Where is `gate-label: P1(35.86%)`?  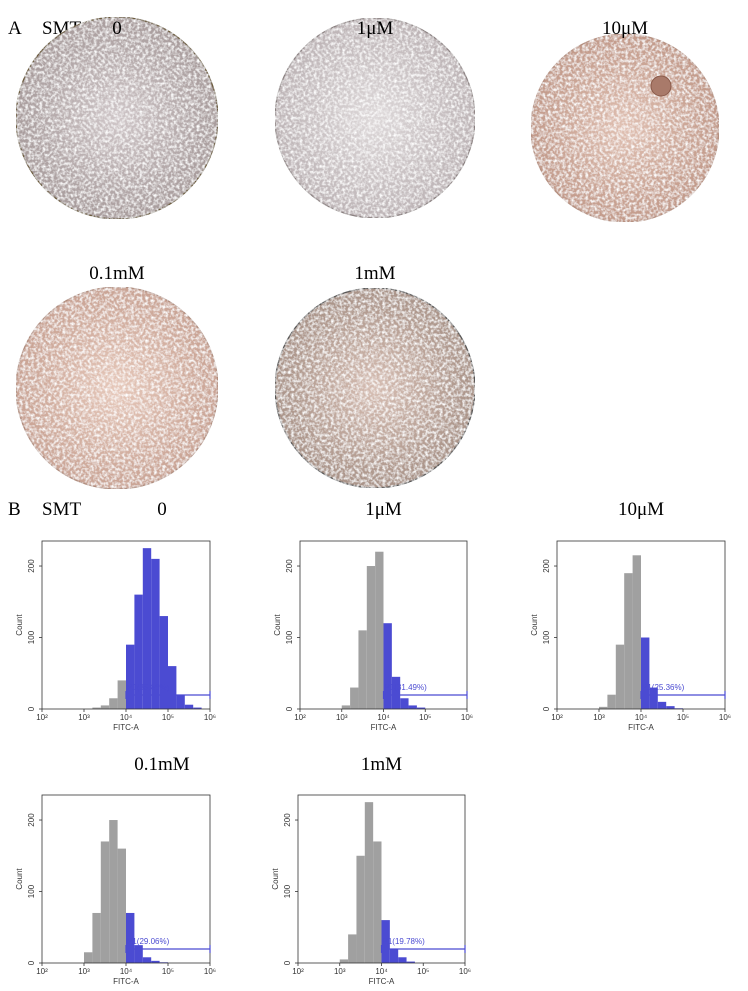 gate-label: P1(35.86%) is located at coordinates (148, 687).